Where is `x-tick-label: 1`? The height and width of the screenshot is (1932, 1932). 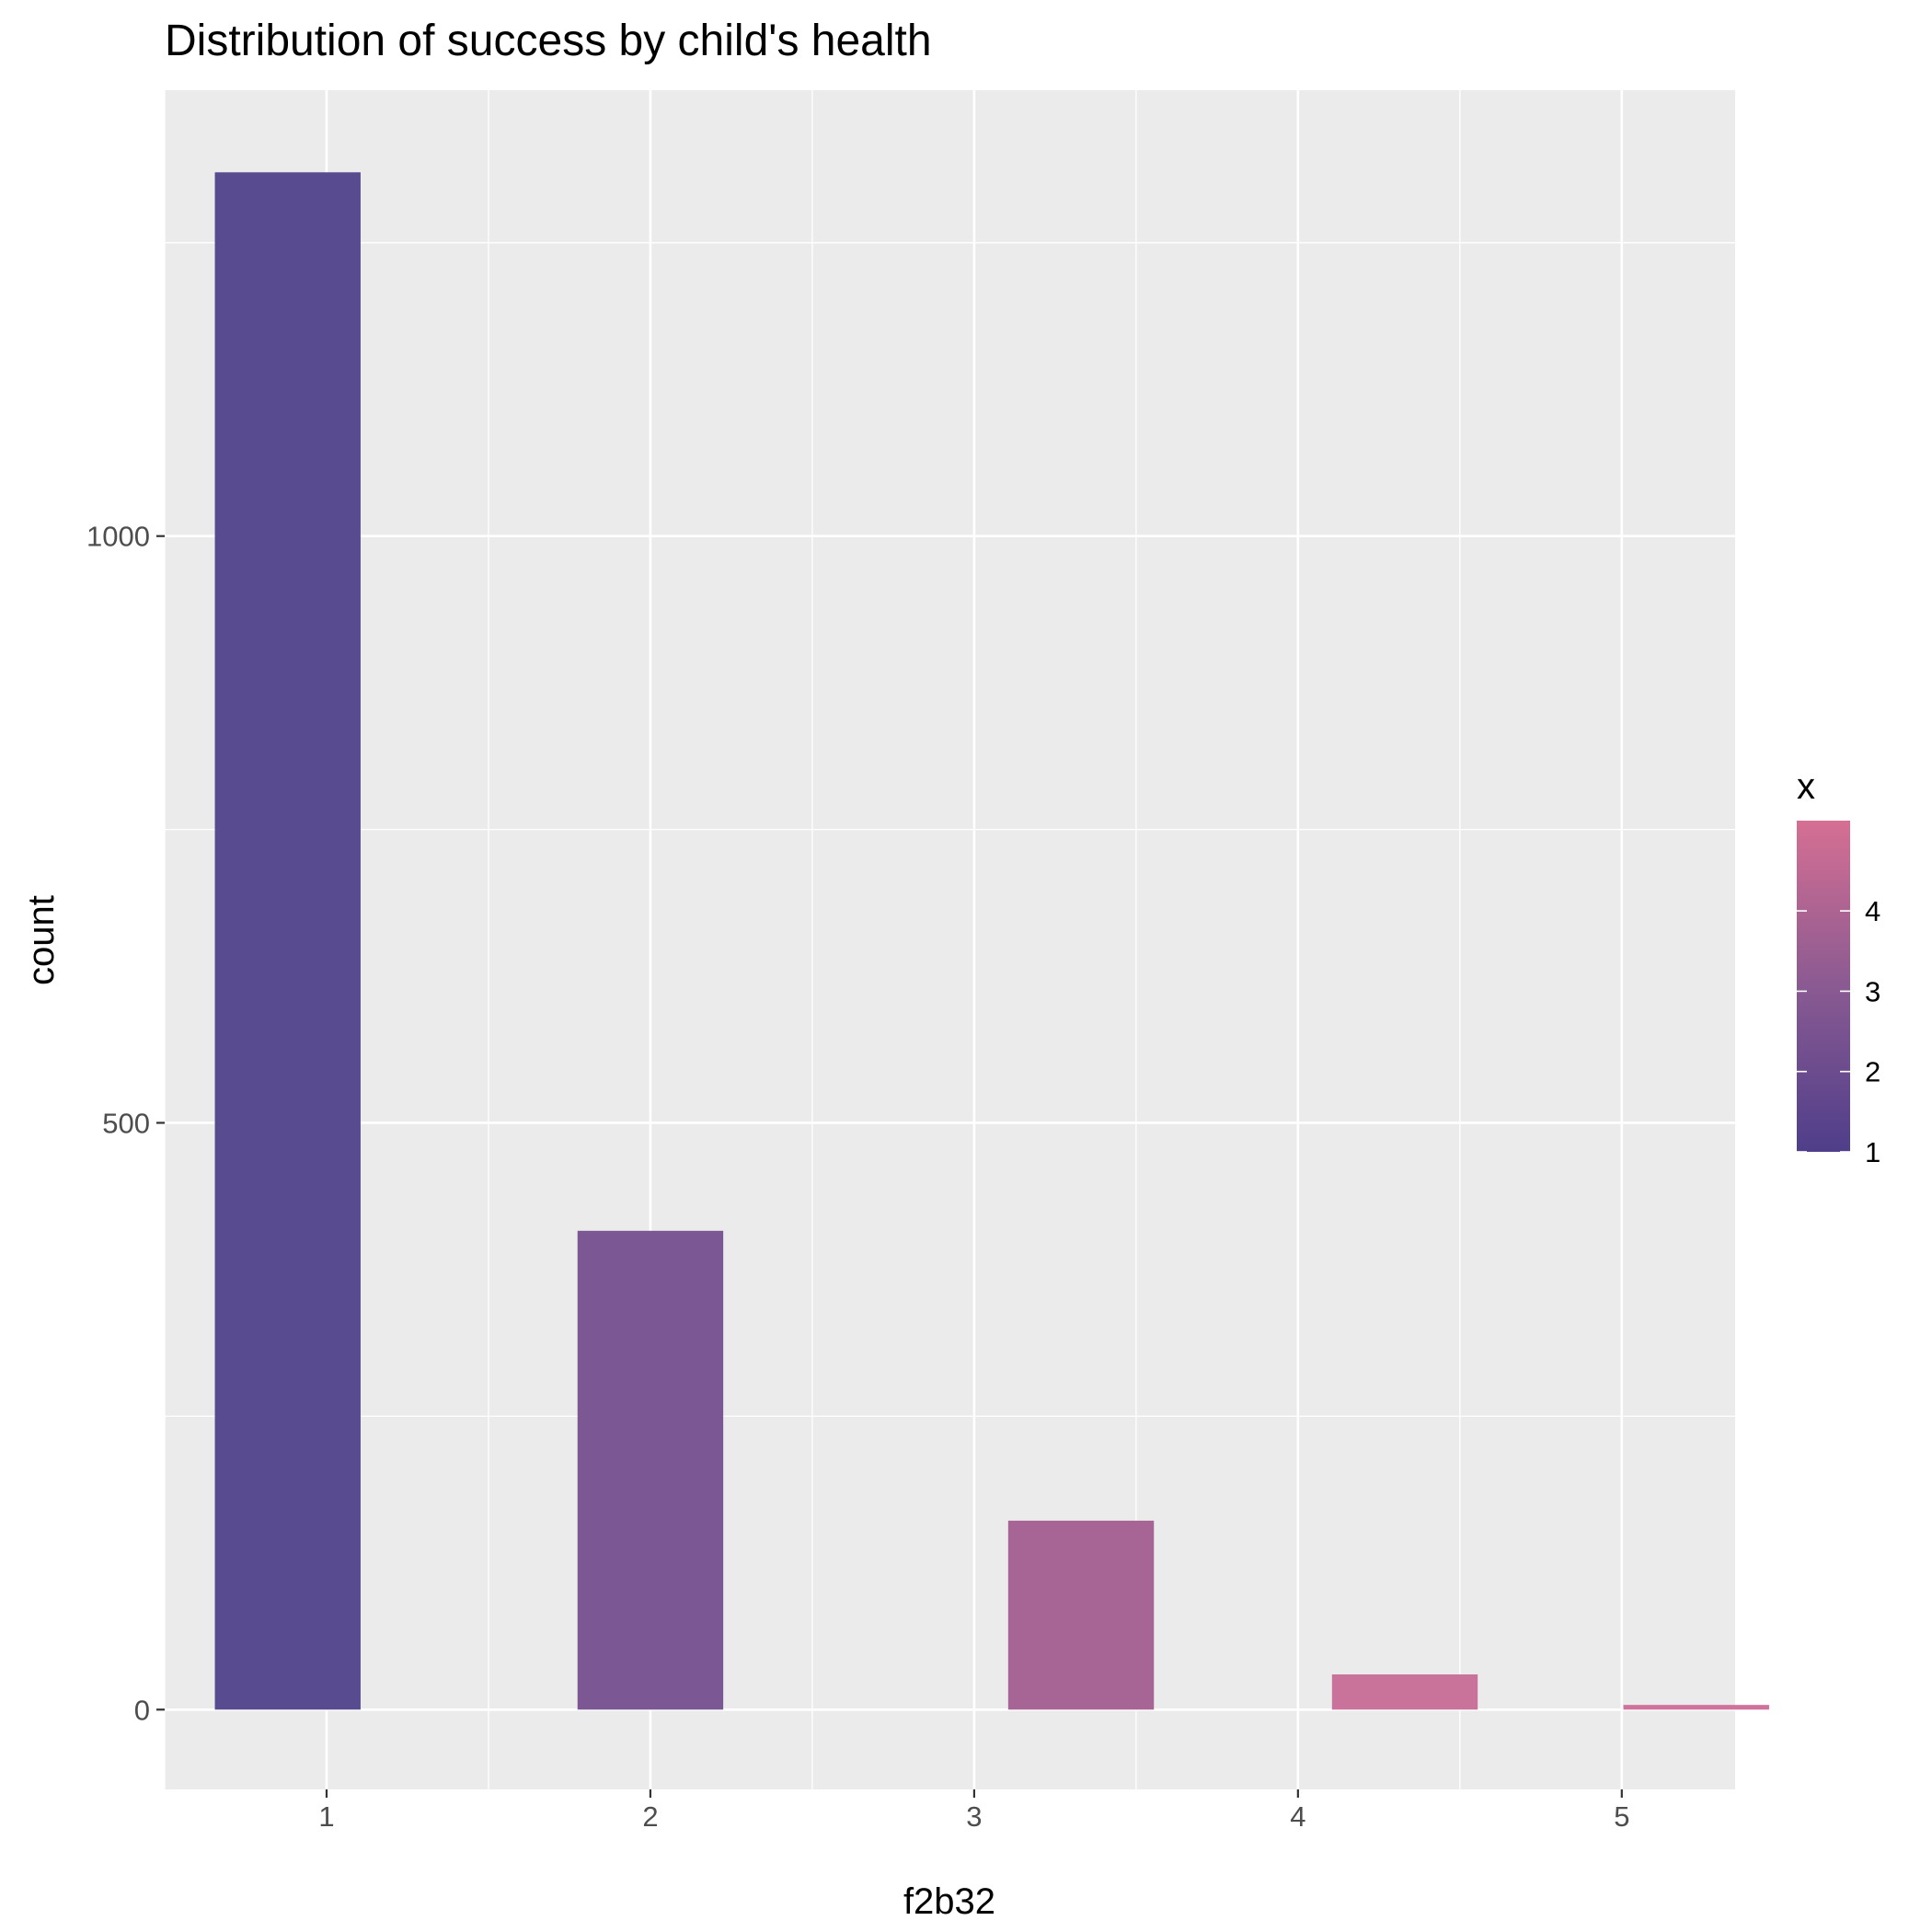
x-tick-label: 1 is located at coordinates (326, 1816).